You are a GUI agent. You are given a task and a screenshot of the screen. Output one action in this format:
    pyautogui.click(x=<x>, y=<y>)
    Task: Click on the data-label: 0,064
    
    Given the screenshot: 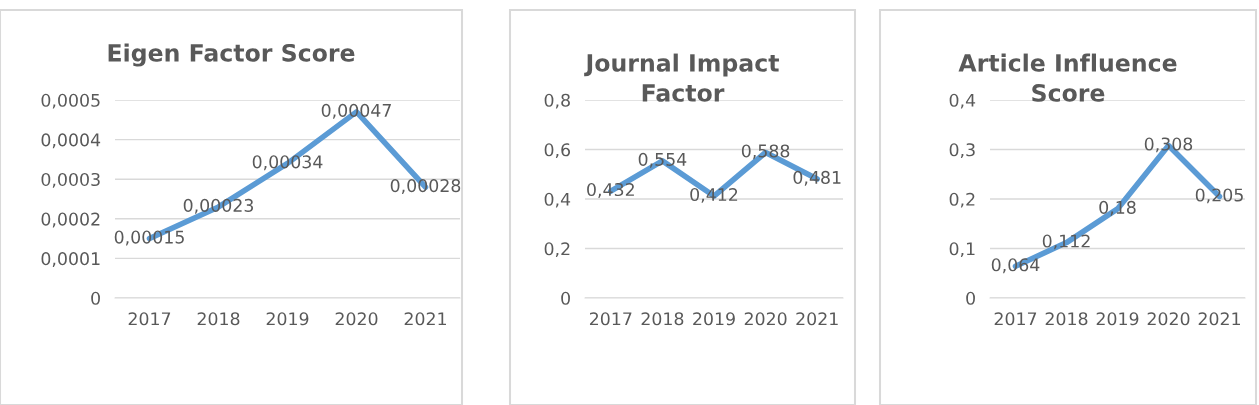 What is the action you would take?
    pyautogui.click(x=1015, y=266)
    